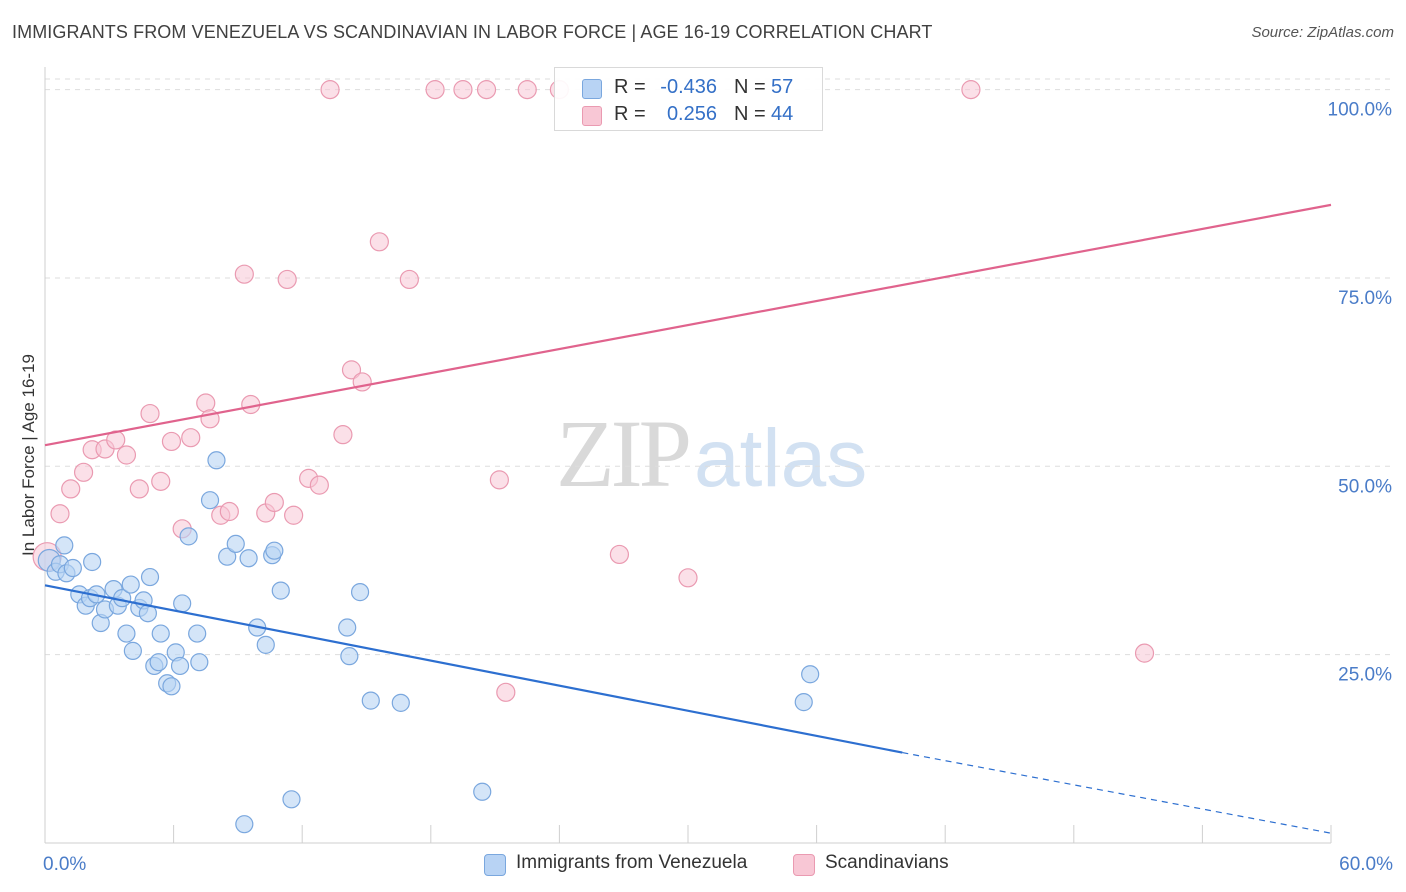  What do you see at coordinates (887, 862) in the screenshot?
I see `bottom-legend-label-pink: Scandinavians` at bounding box center [887, 862].